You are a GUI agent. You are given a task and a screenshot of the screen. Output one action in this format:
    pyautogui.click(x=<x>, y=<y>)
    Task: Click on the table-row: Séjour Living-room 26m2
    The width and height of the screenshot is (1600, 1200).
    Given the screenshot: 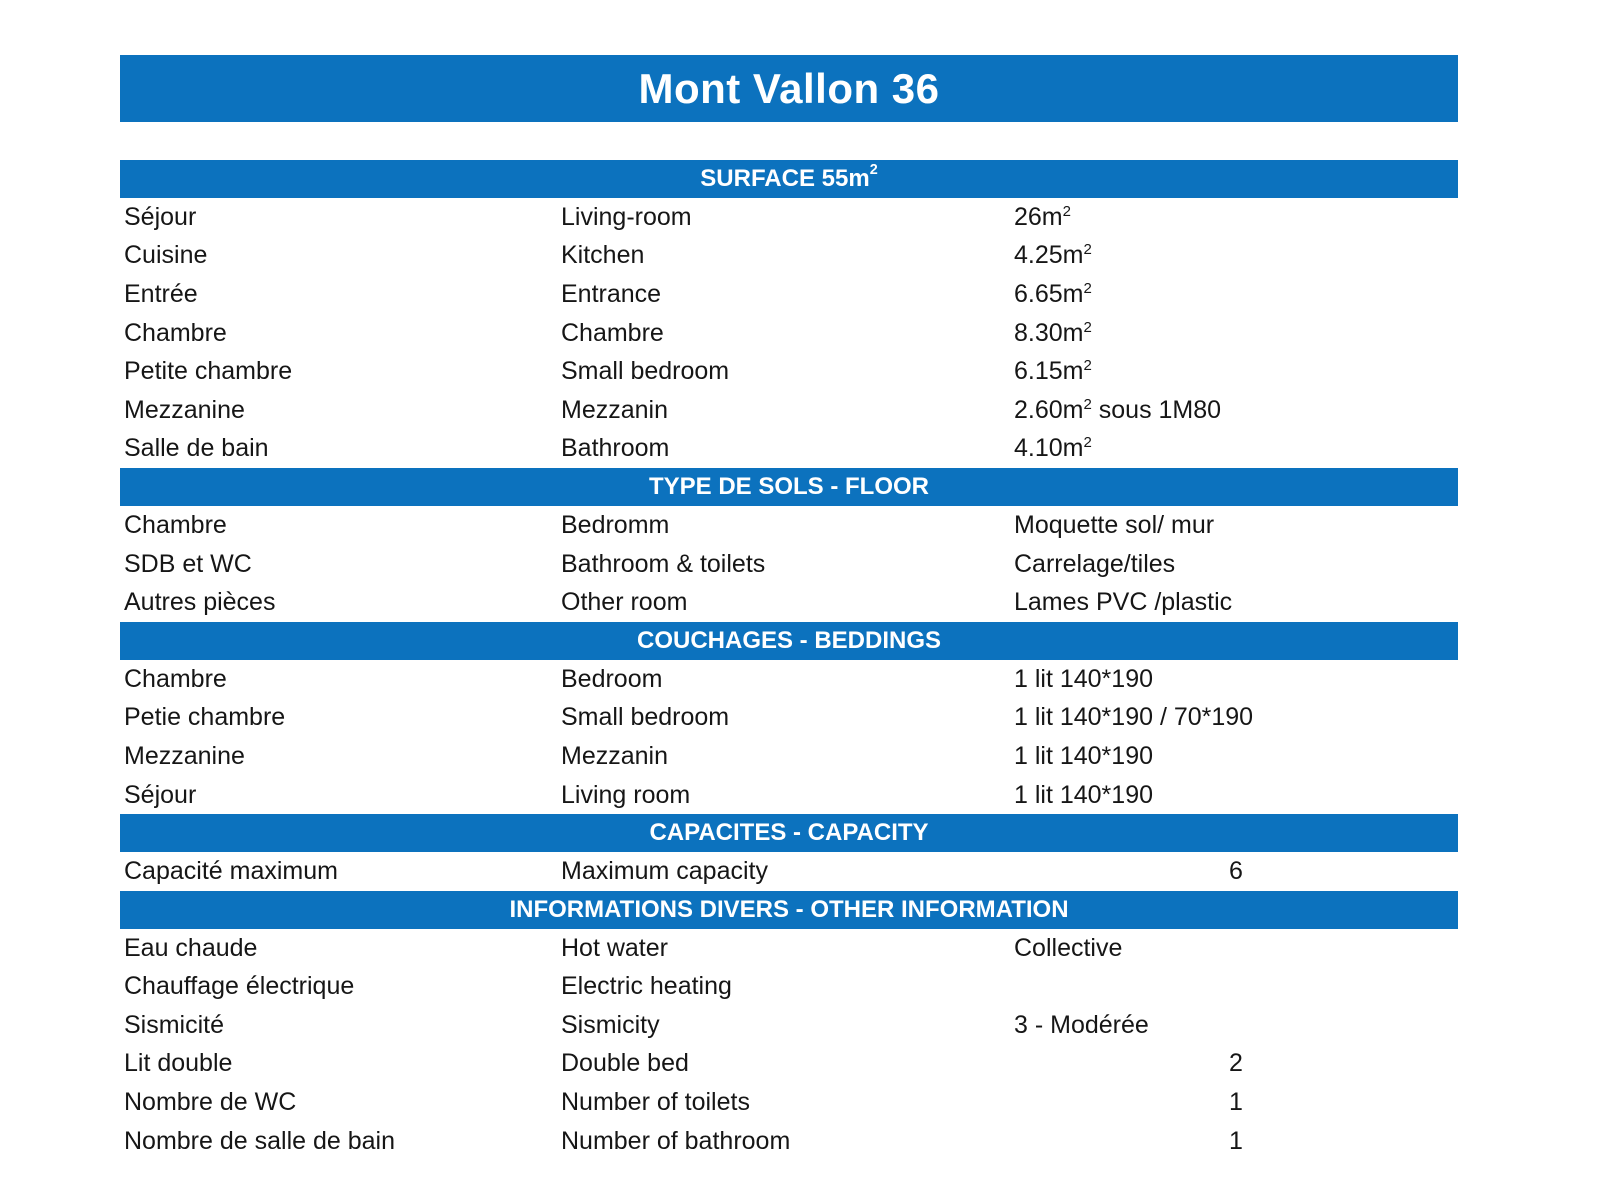 What is the action you would take?
    pyautogui.click(x=789, y=217)
    